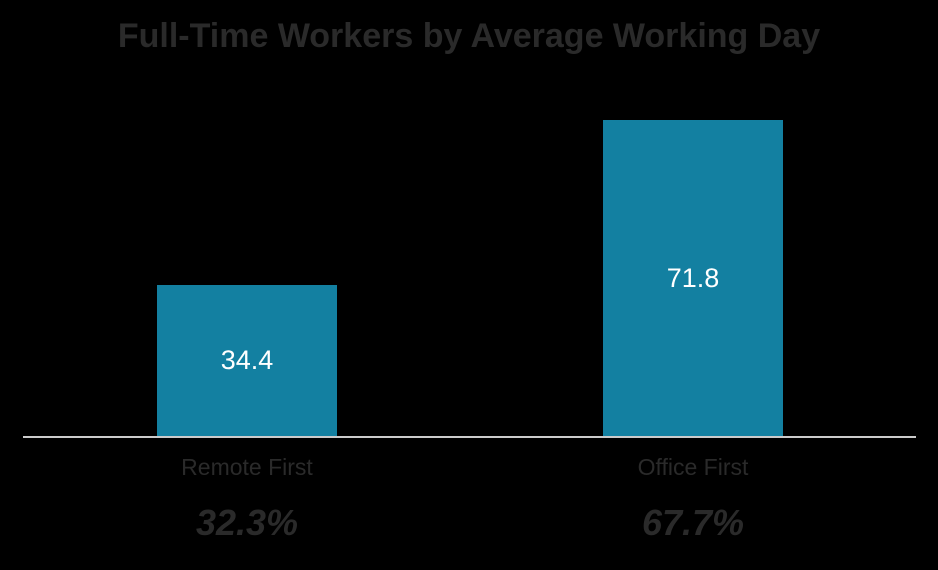 Image resolution: width=938 pixels, height=570 pixels. Describe the element at coordinates (469, 437) in the screenshot. I see `x-axis-line` at that location.